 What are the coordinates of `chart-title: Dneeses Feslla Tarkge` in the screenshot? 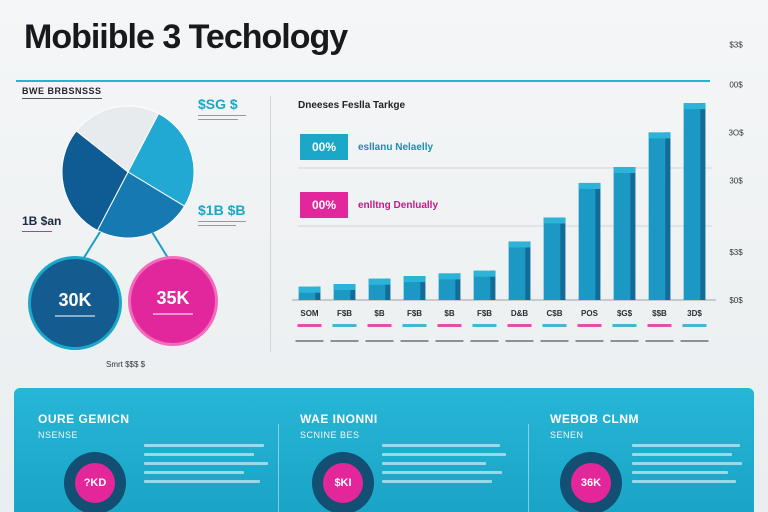 It's located at (352, 105).